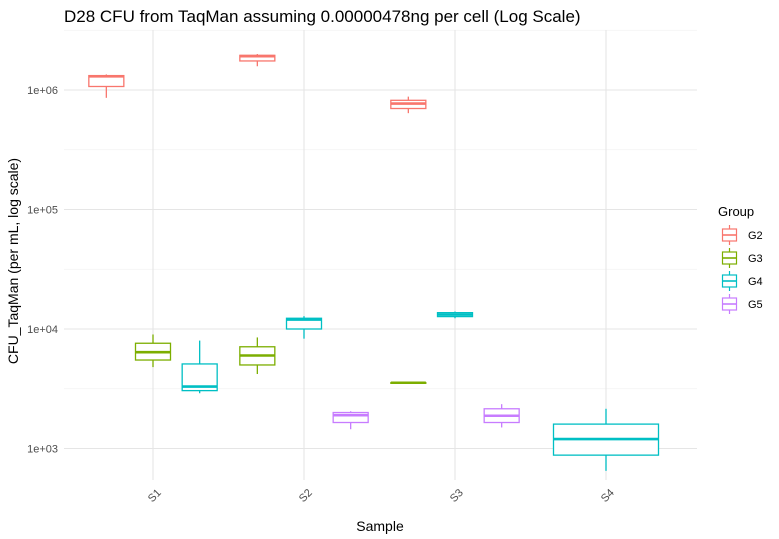 The width and height of the screenshot is (779, 539). I want to click on box-s2-g2, so click(257, 60).